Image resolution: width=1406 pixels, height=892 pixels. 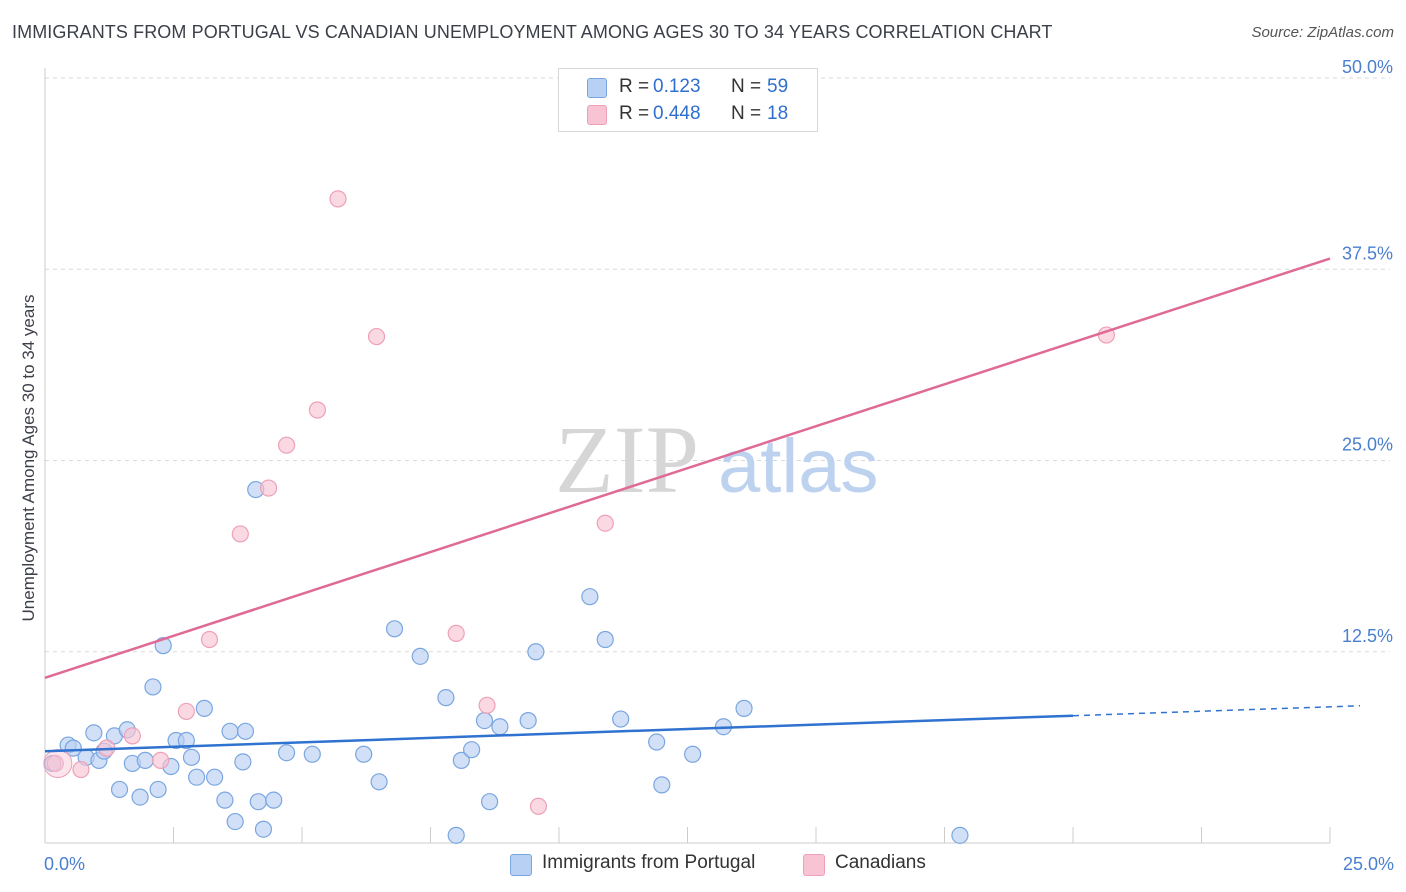 What do you see at coordinates (880, 862) in the screenshot?
I see `legend-label-canadians: Canadians` at bounding box center [880, 862].